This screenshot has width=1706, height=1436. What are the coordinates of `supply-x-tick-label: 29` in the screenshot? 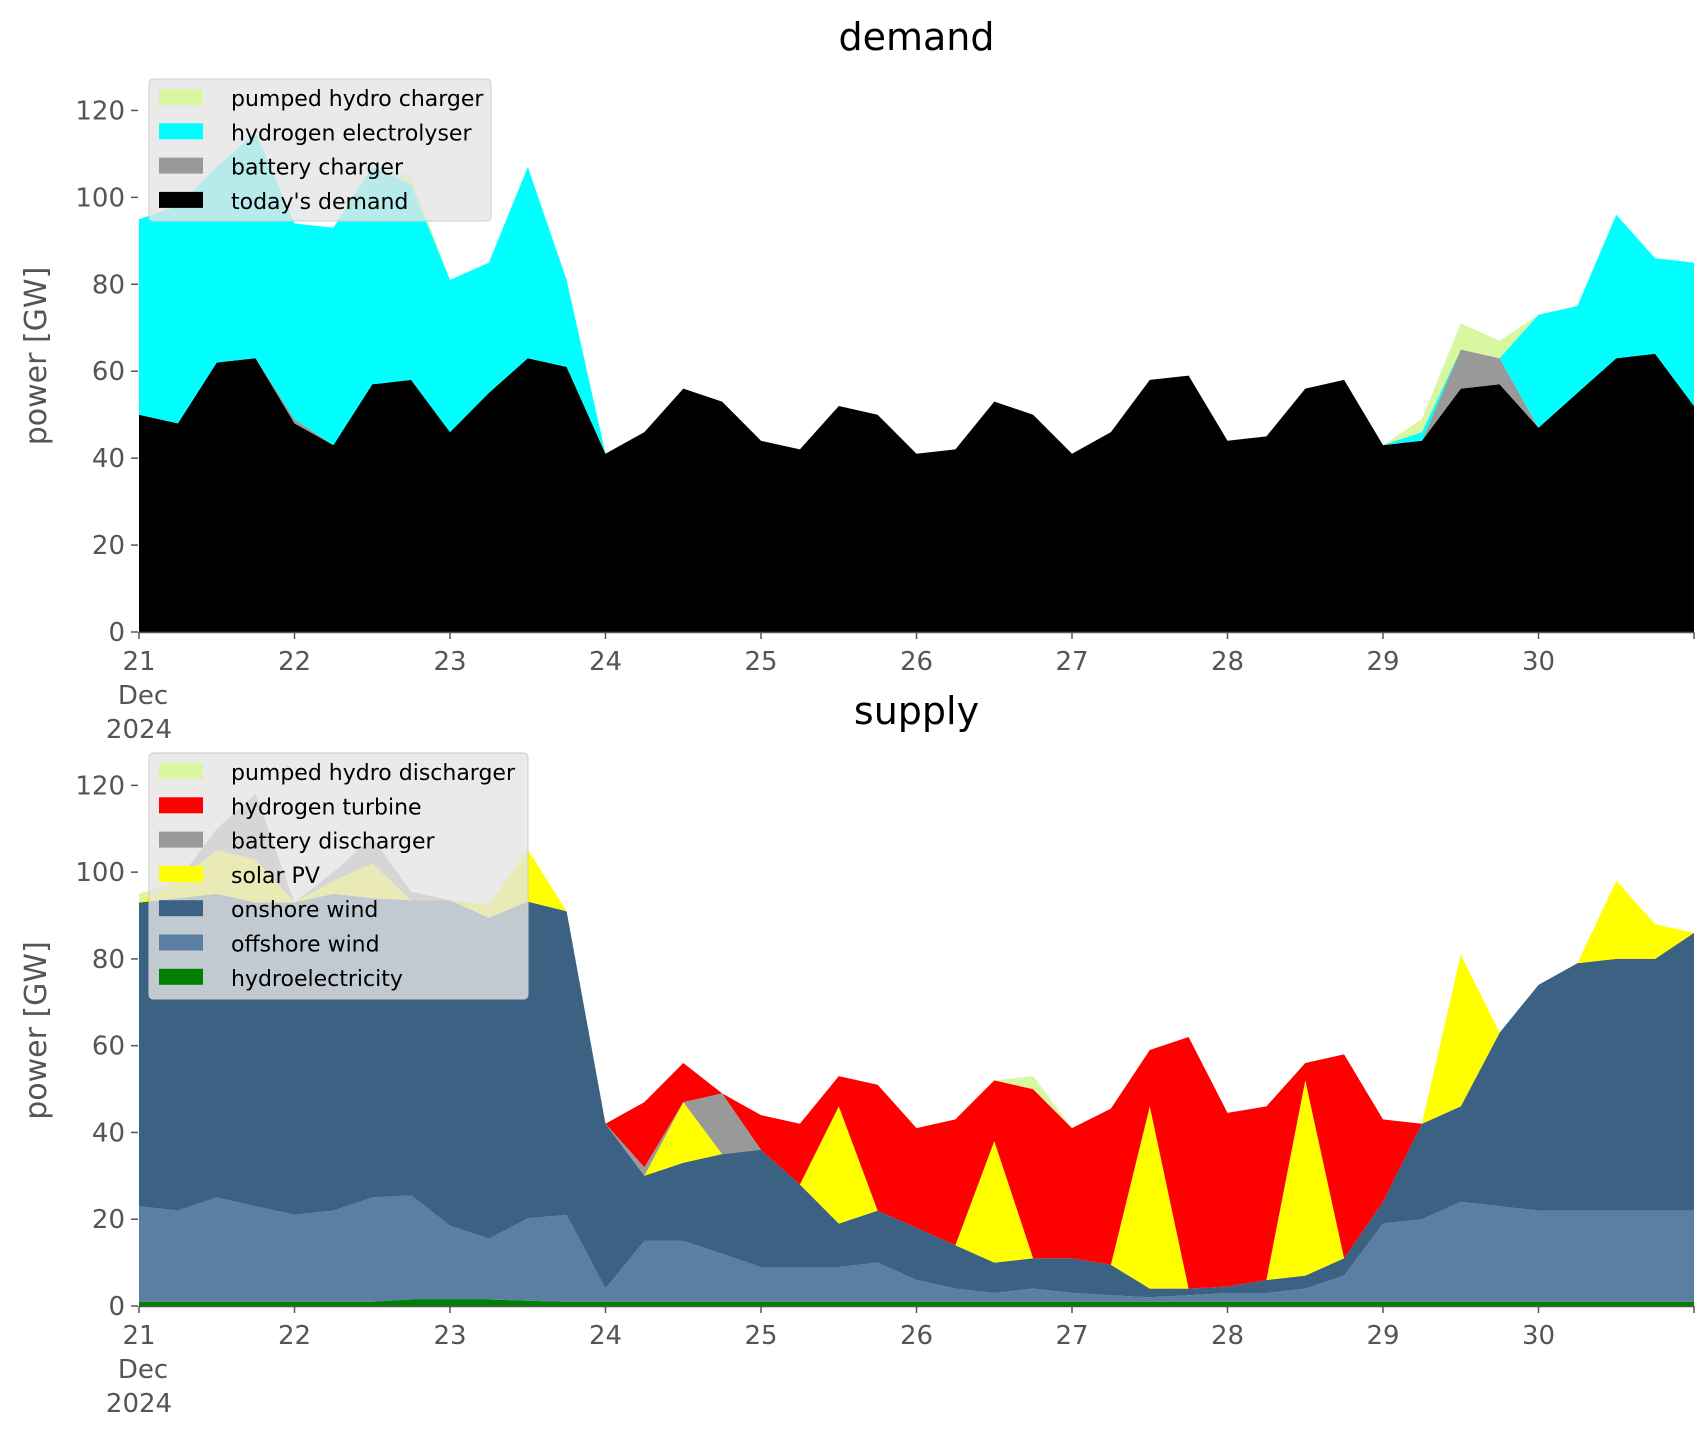 It's located at (1382, 1336).